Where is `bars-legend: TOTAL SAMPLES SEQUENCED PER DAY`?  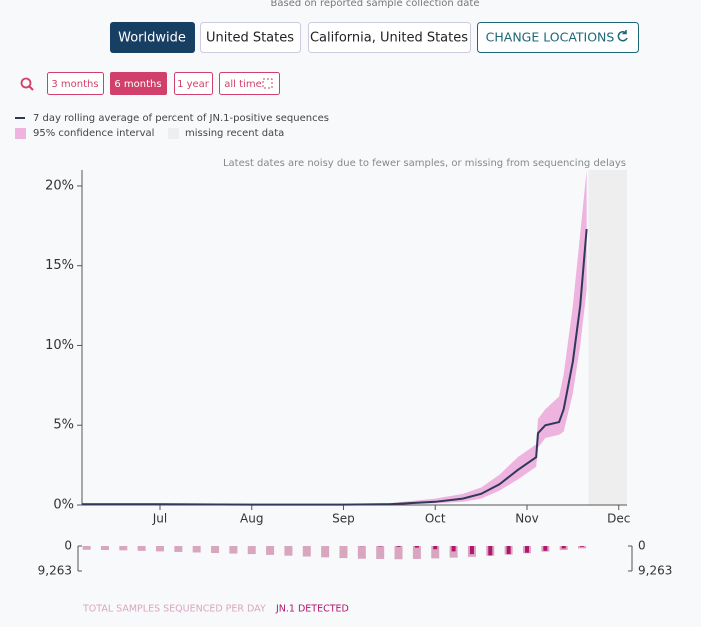 bars-legend: TOTAL SAMPLES SEQUENCED PER DAY is located at coordinates (174, 609).